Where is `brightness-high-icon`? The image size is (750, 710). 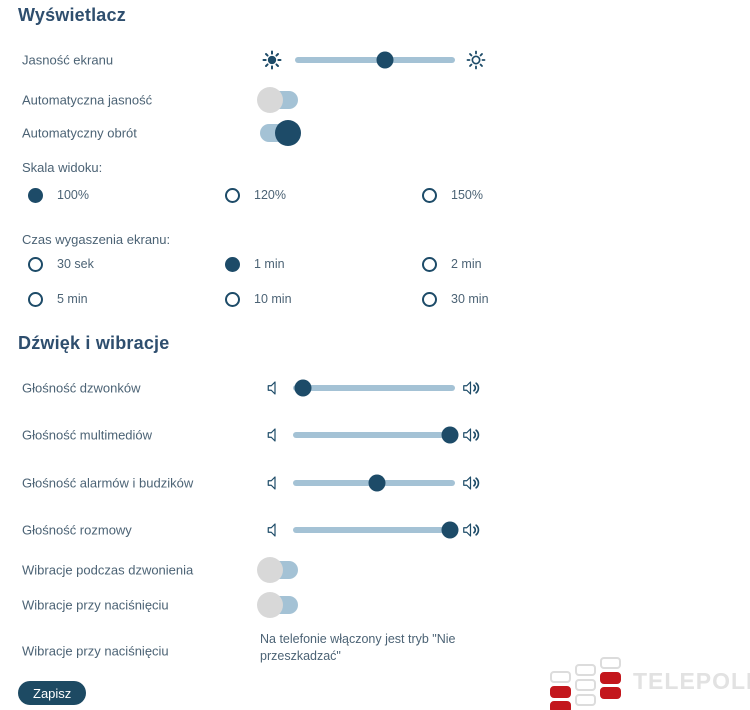 brightness-high-icon is located at coordinates (476, 60).